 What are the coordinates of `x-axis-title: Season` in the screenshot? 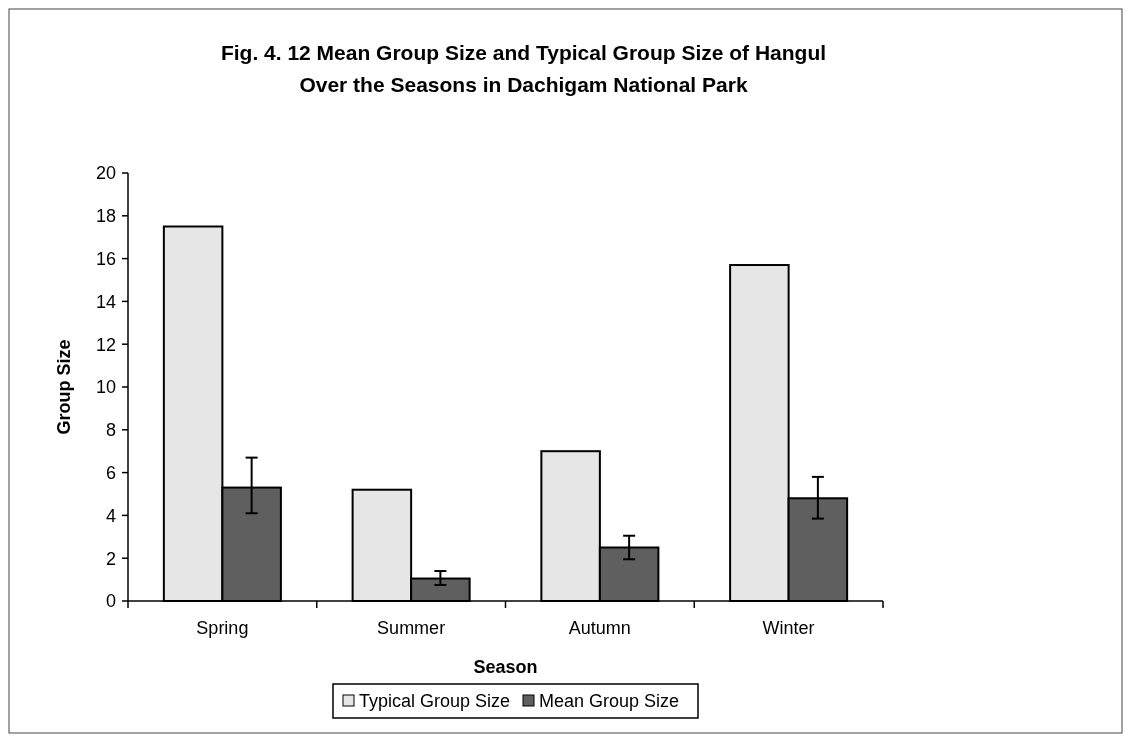 It's located at (505, 667).